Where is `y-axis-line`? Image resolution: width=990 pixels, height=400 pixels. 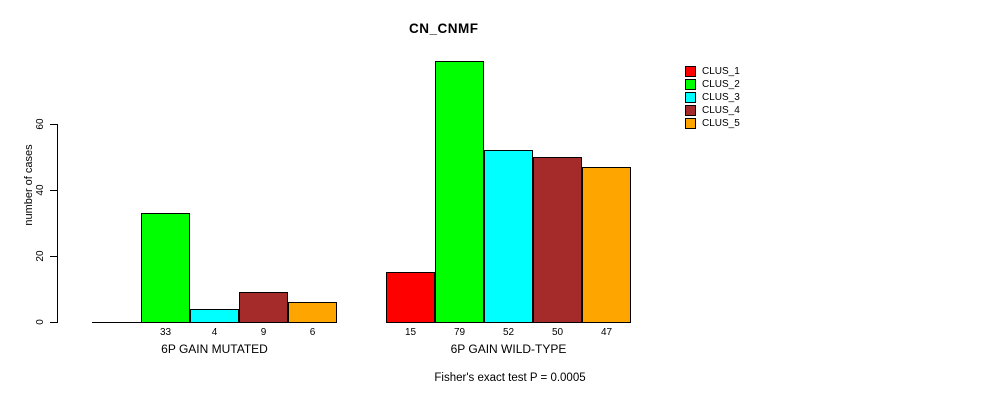
y-axis-line is located at coordinates (57, 223).